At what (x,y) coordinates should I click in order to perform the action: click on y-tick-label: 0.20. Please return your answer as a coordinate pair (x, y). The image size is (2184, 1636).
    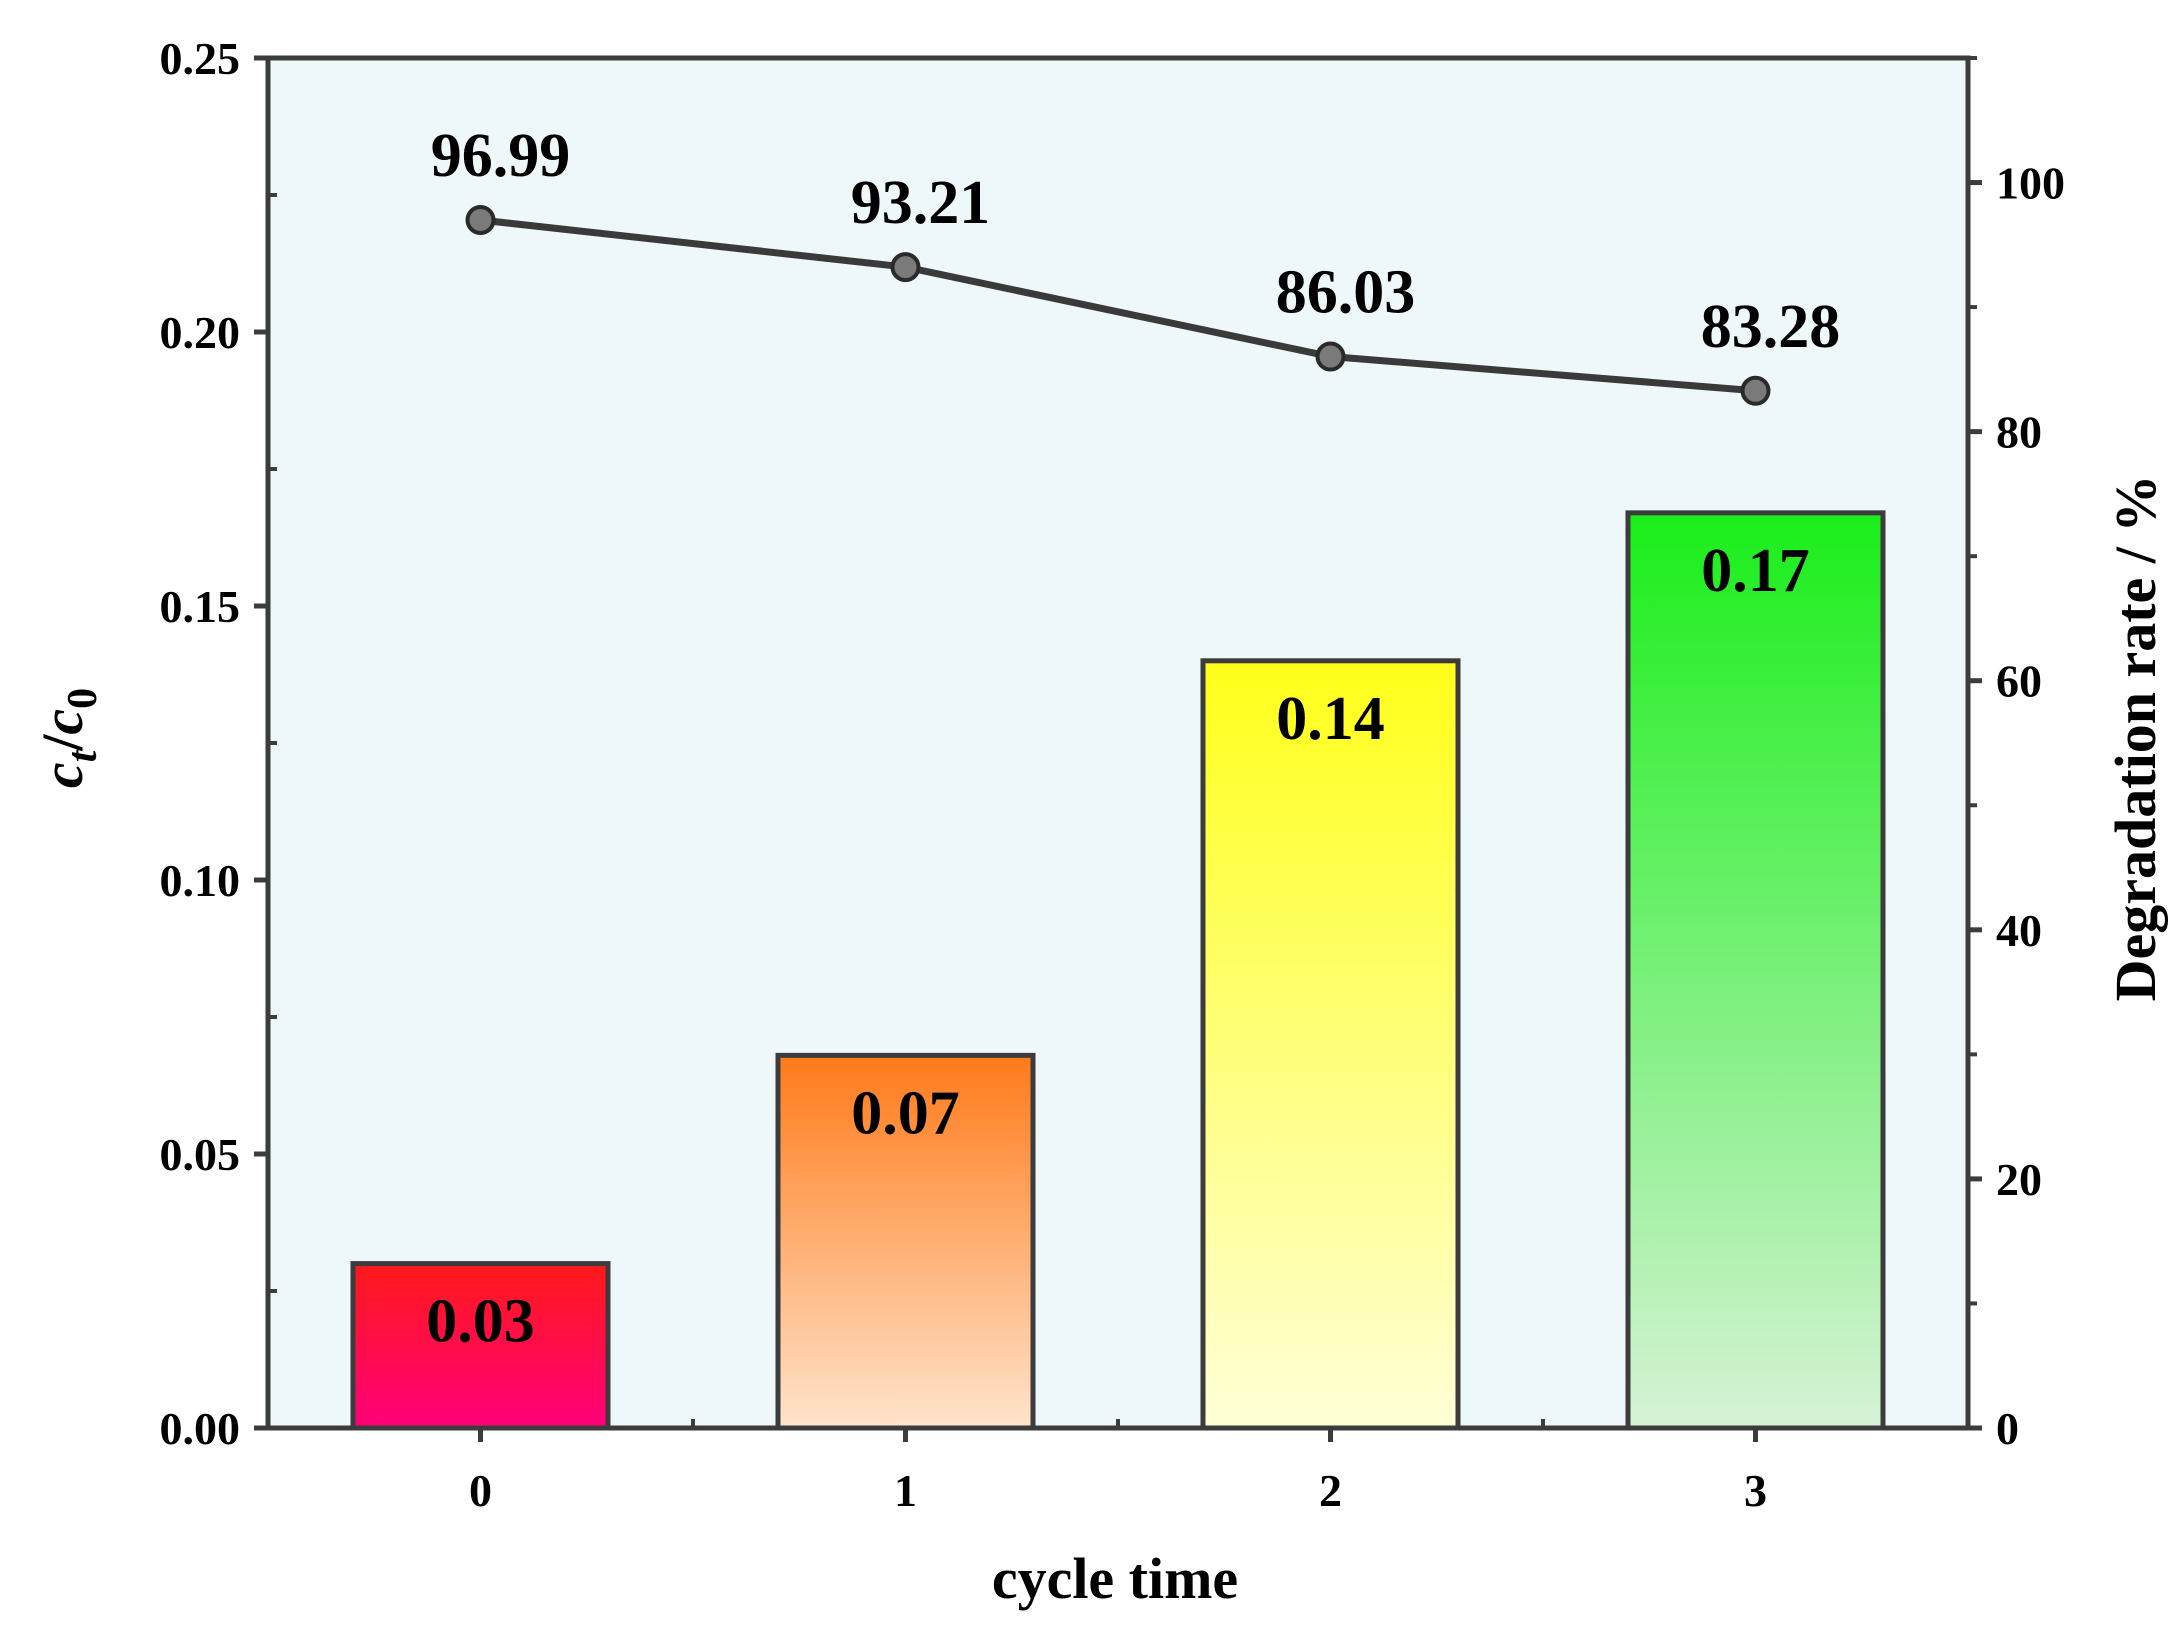
    Looking at the image, I should click on (200, 332).